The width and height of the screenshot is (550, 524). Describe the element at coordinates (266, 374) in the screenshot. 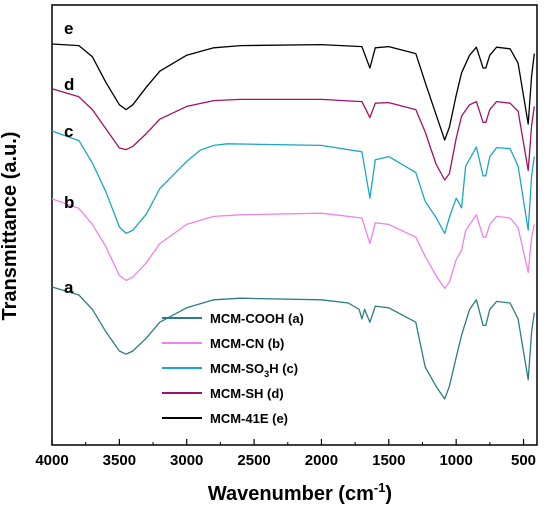

I see `legend-subscript: 3` at that location.